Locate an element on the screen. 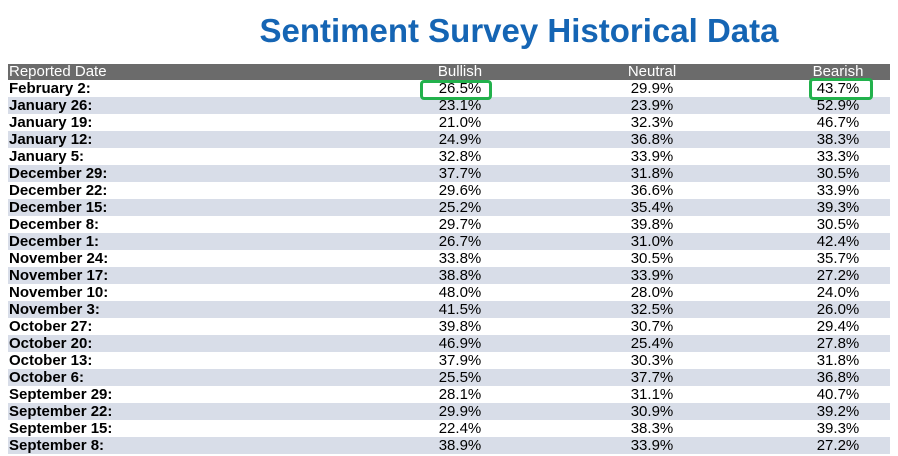  table-row: November 17: 38.8% 33.9% 27.2% is located at coordinates (449, 275).